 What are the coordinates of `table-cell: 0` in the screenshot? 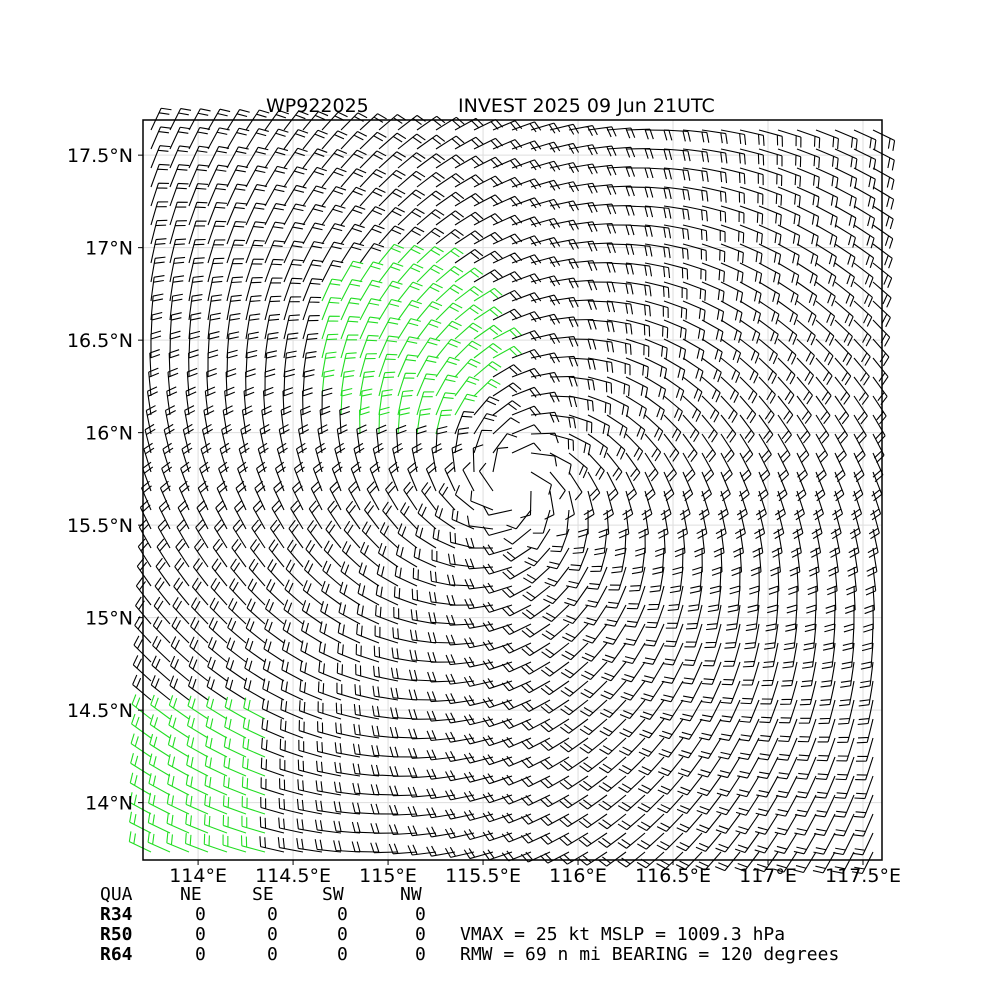 It's located at (272, 914).